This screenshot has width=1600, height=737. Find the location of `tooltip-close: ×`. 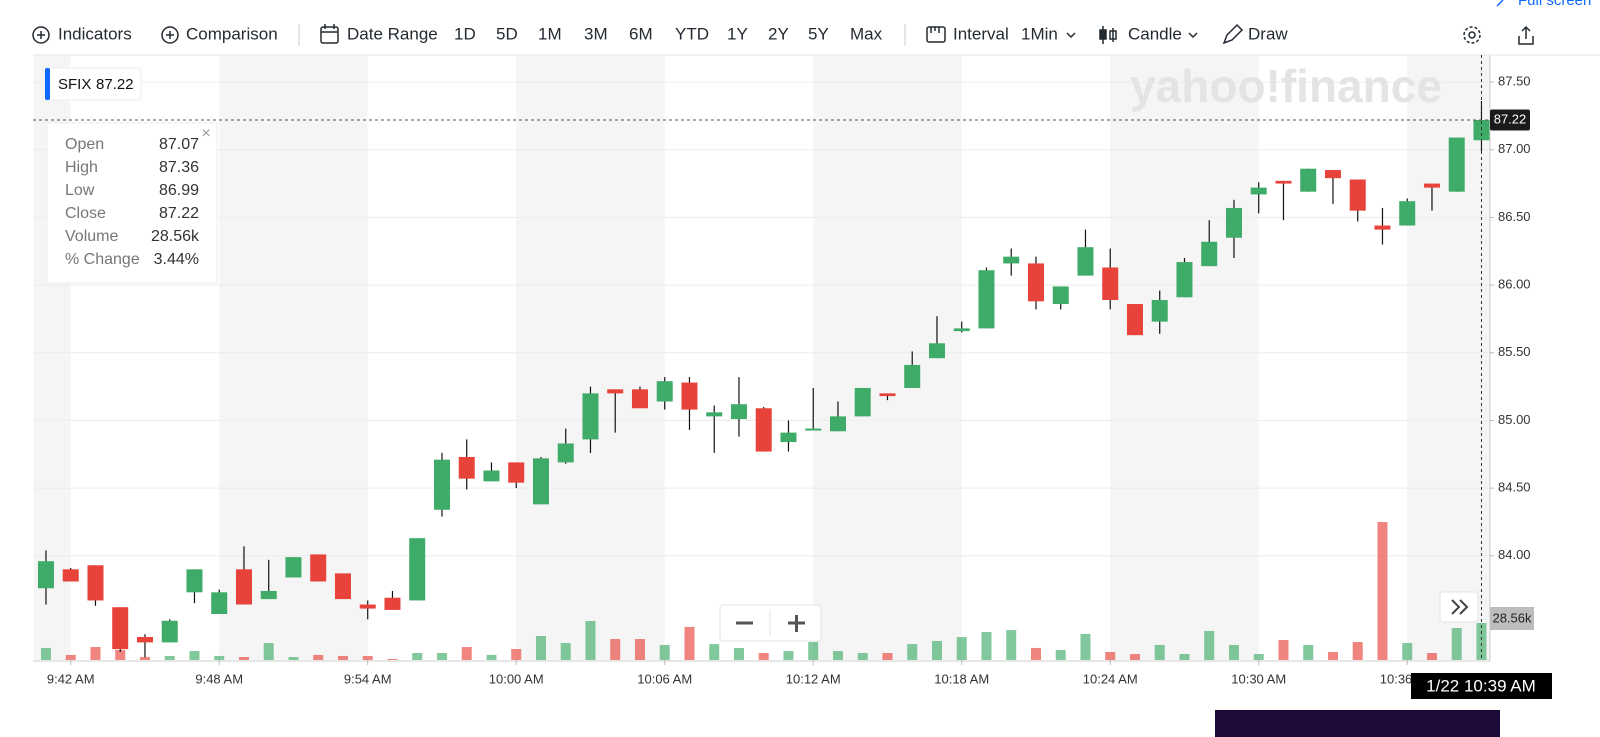

tooltip-close: × is located at coordinates (205, 133).